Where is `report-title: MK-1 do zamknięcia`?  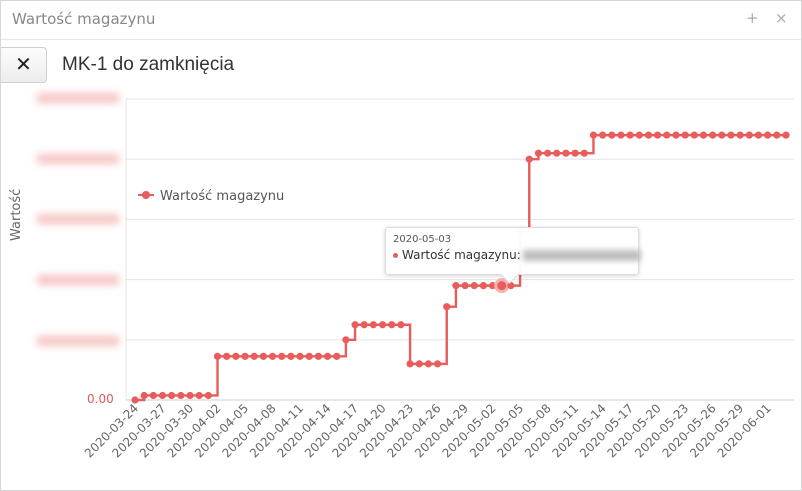
report-title: MK-1 do zamknięcia is located at coordinates (148, 64).